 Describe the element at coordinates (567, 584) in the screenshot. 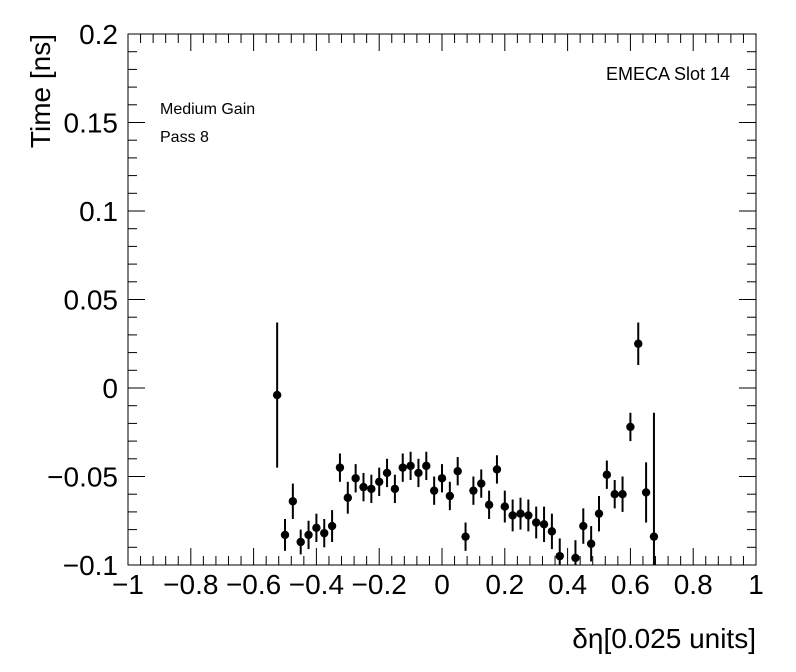

I see `x-tick-label: 0.4` at that location.